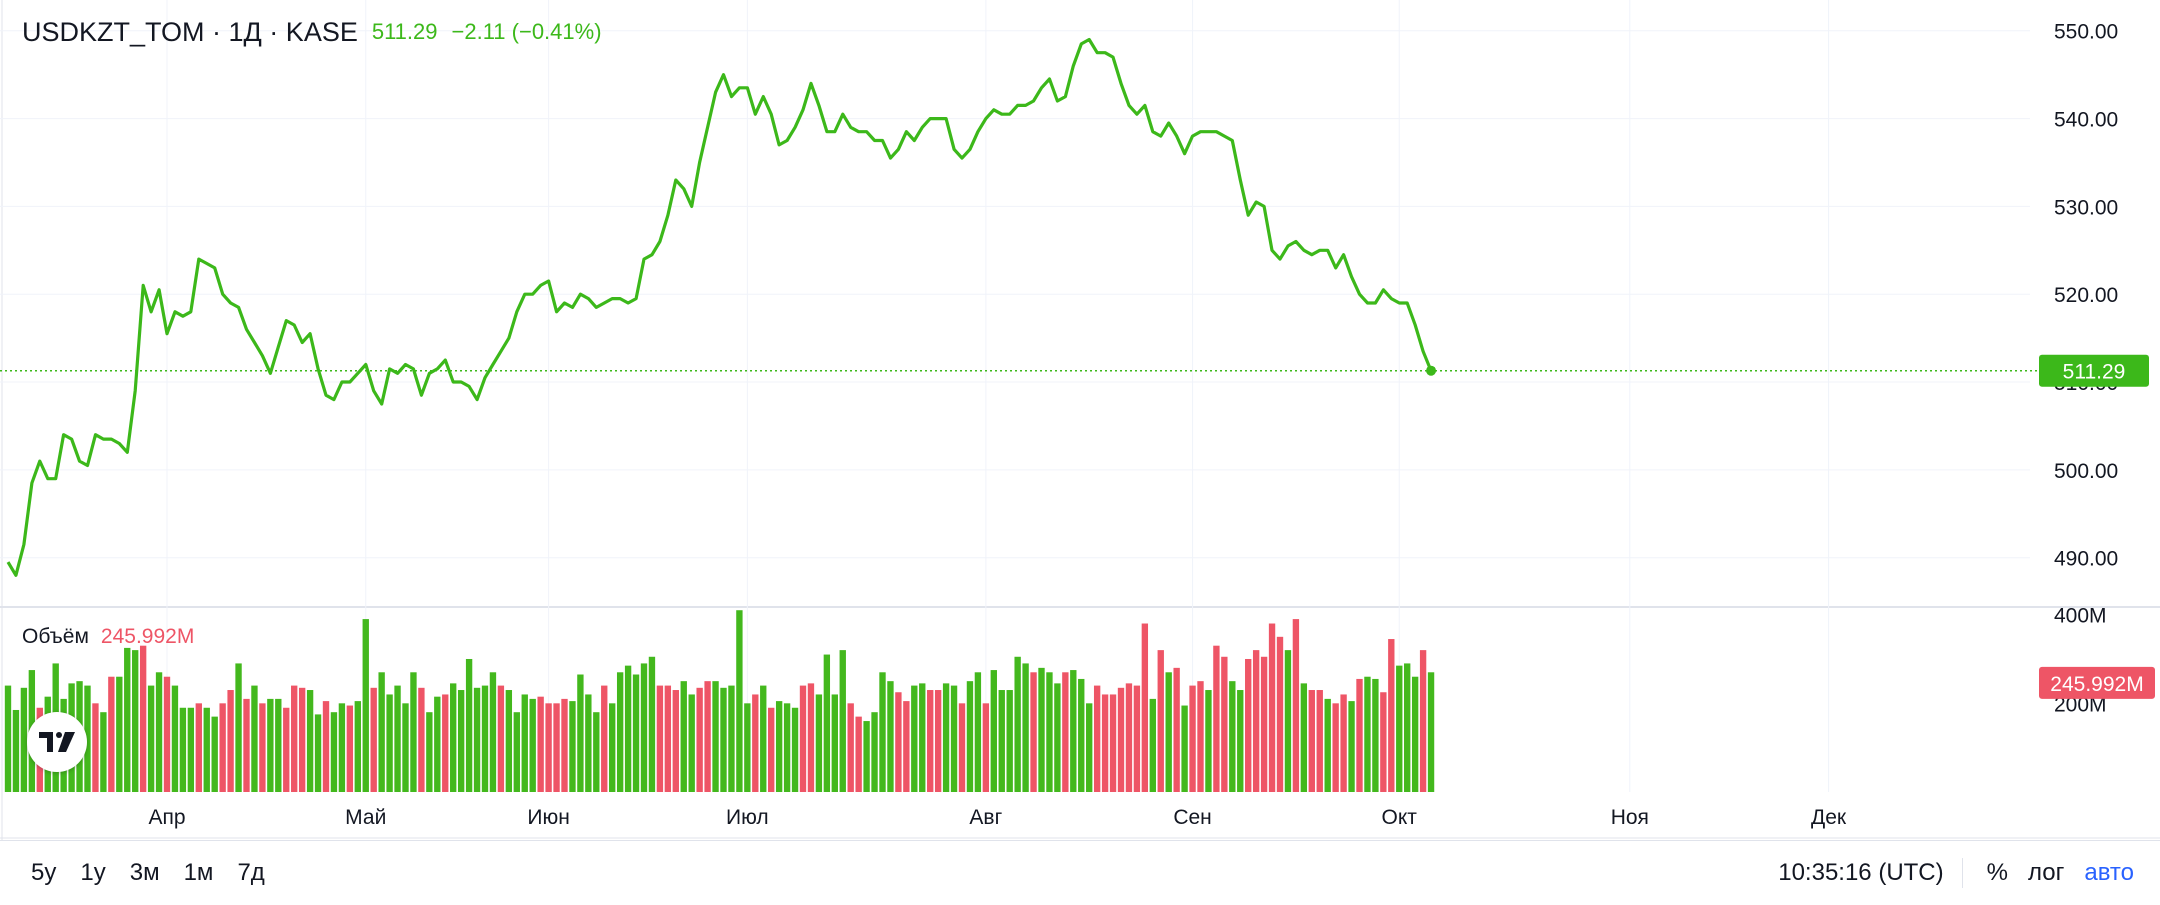 This screenshot has width=2160, height=905. I want to click on log-scale-button: лог, so click(2046, 872).